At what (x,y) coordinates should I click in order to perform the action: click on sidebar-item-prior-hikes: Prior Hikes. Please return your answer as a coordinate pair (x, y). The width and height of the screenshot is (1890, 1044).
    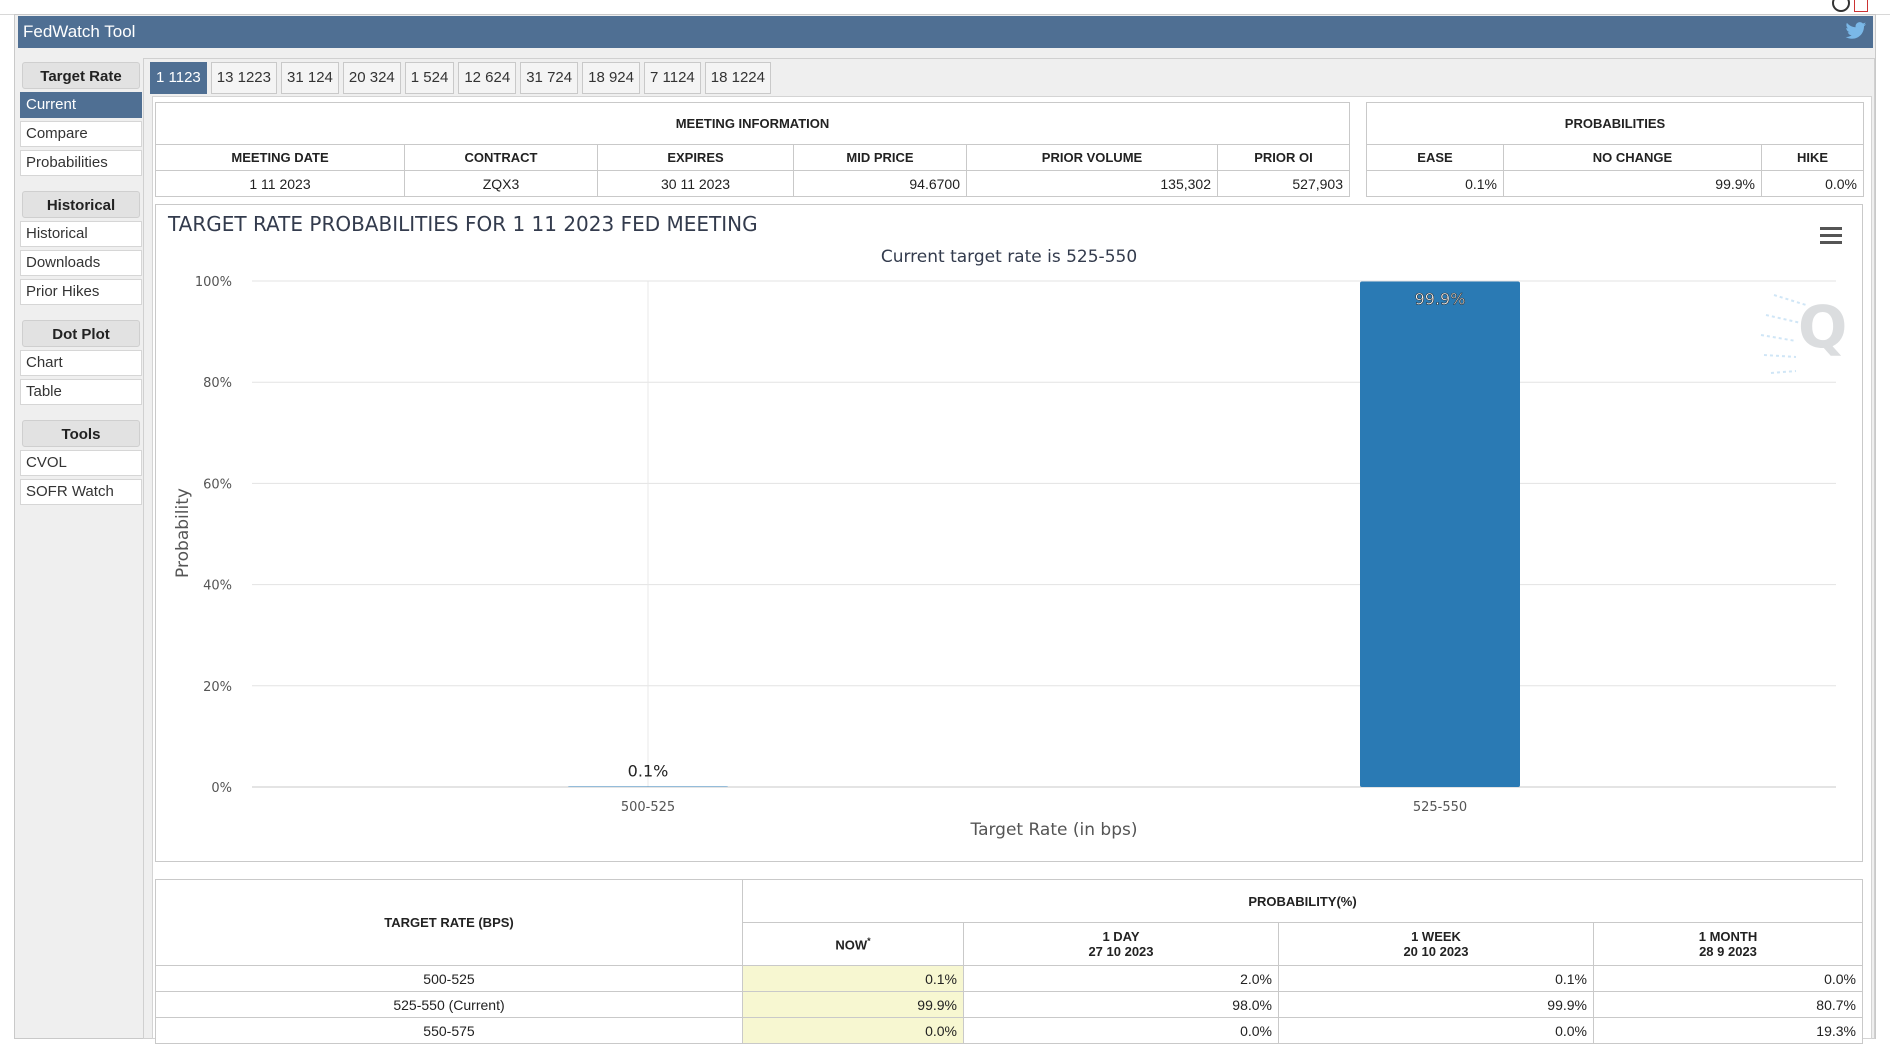
    Looking at the image, I should click on (81, 292).